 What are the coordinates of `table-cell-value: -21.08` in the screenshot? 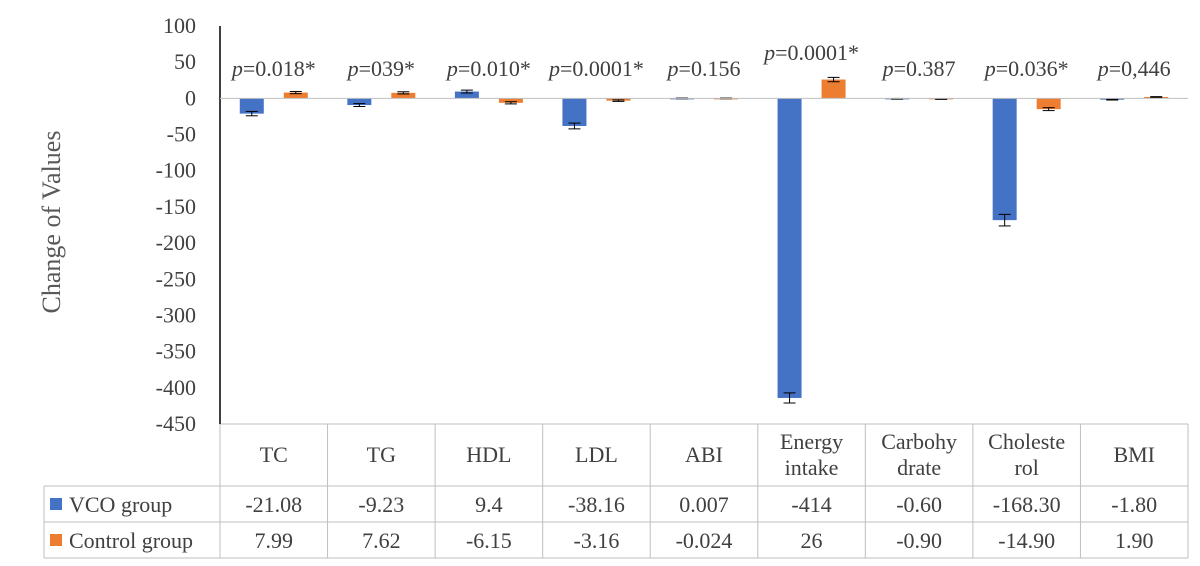 It's located at (273, 504).